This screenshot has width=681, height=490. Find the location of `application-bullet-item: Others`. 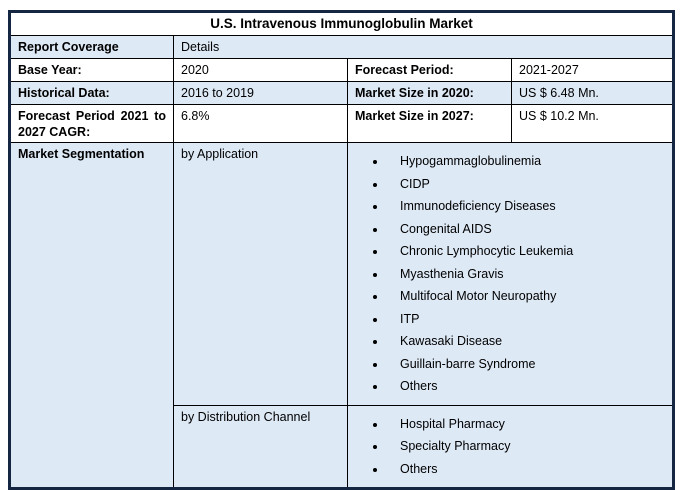

application-bullet-item: Others is located at coordinates (526, 386).